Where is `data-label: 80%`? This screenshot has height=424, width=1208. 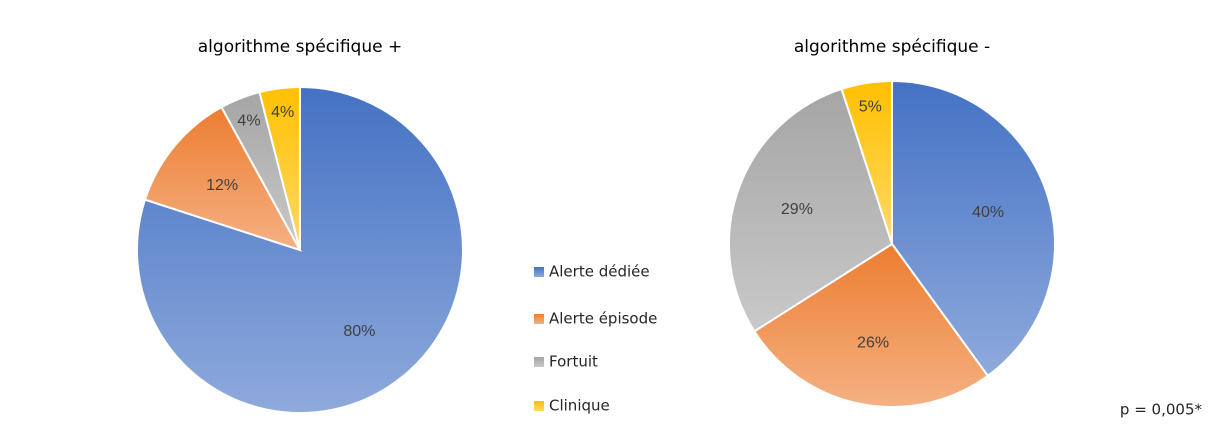
data-label: 80% is located at coordinates (359, 331).